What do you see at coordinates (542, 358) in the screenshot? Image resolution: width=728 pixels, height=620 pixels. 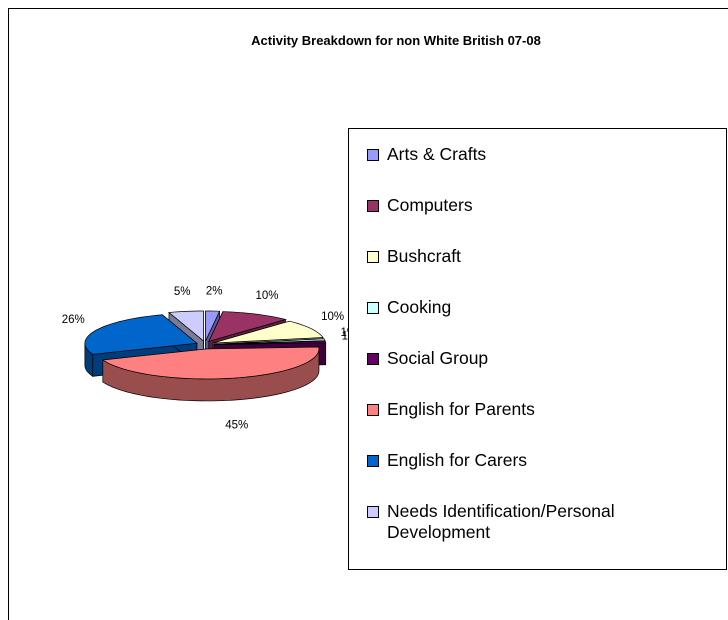 I see `legend-entry: Social Group` at bounding box center [542, 358].